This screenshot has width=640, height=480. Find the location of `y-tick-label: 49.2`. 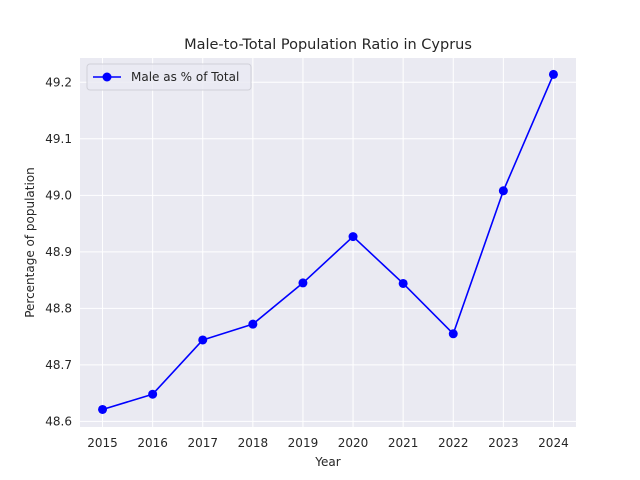

y-tick-label: 49.2 is located at coordinates (58, 82).